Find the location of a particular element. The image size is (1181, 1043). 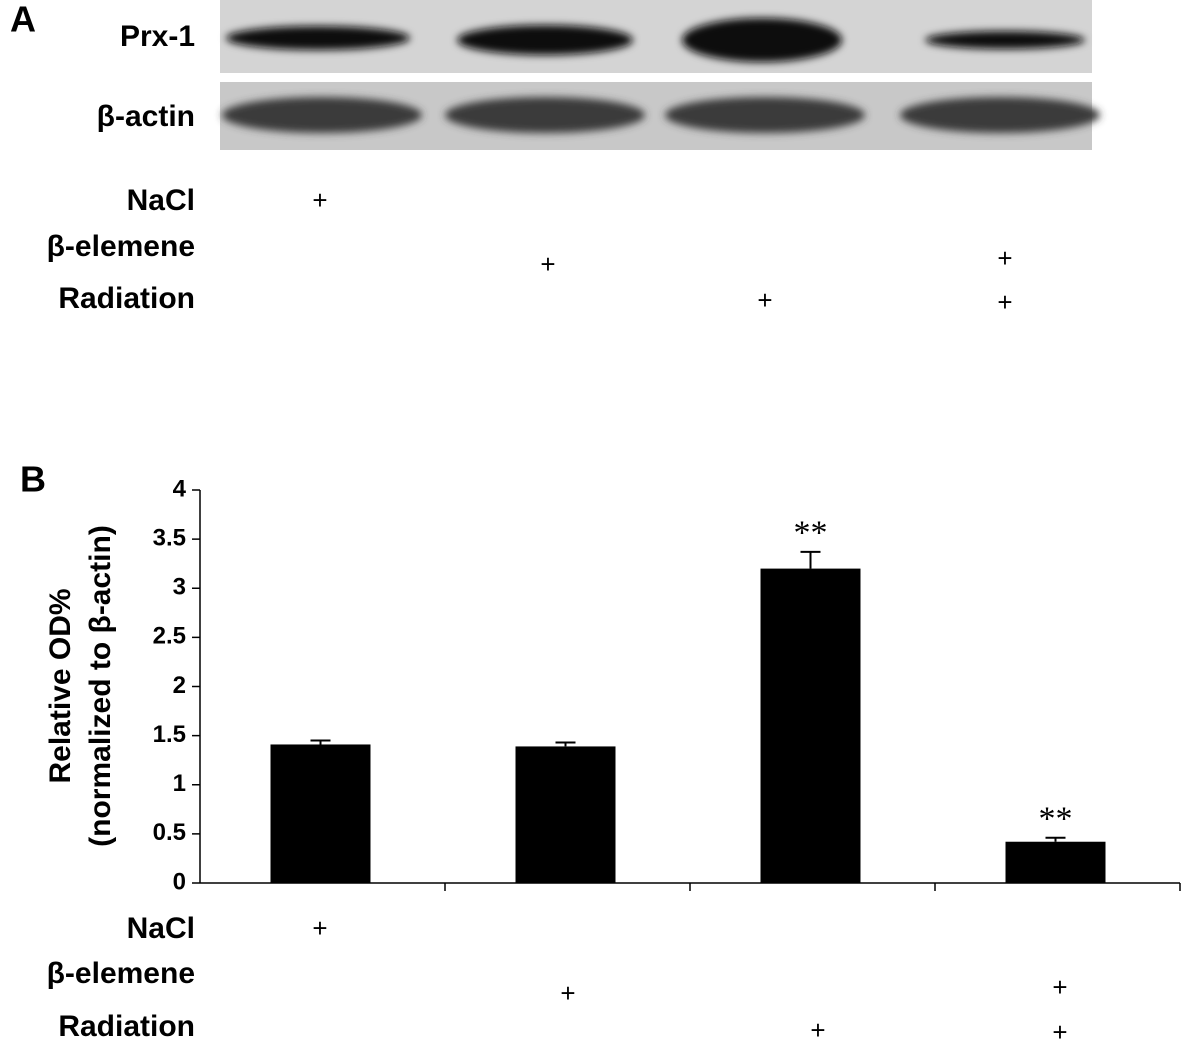

y-tick-label: 2 is located at coordinates (179, 685).